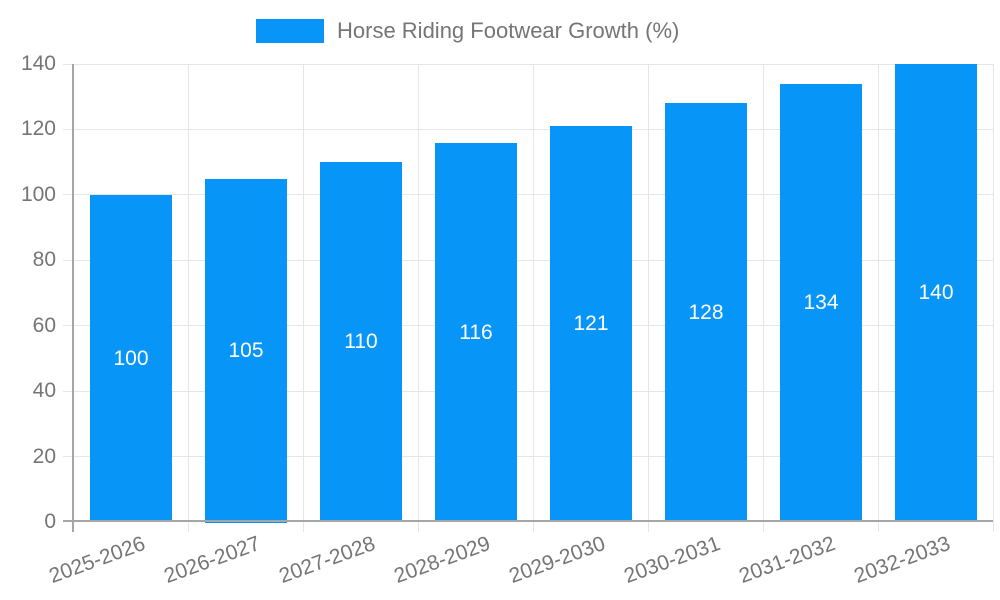  I want to click on chart-legend: Horse Riding Footwear Growth (%), so click(467, 31).